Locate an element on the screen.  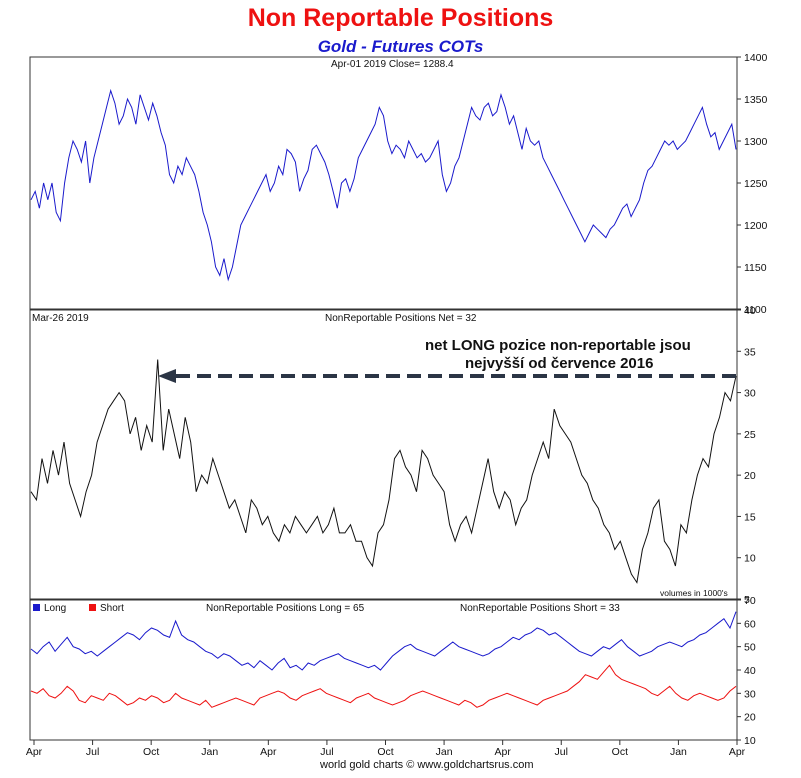
legend-long-label: Long is located at coordinates (55, 608).